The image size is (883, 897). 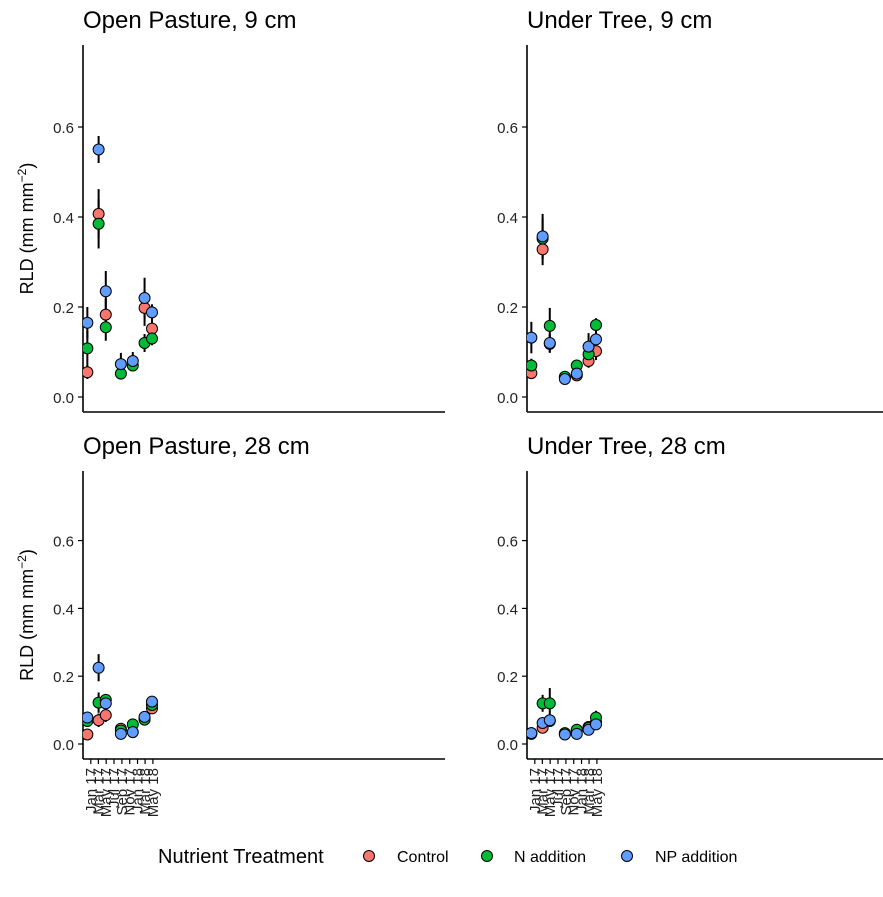 What do you see at coordinates (696, 857) in the screenshot?
I see `legend-label-np-addition: NP addition` at bounding box center [696, 857].